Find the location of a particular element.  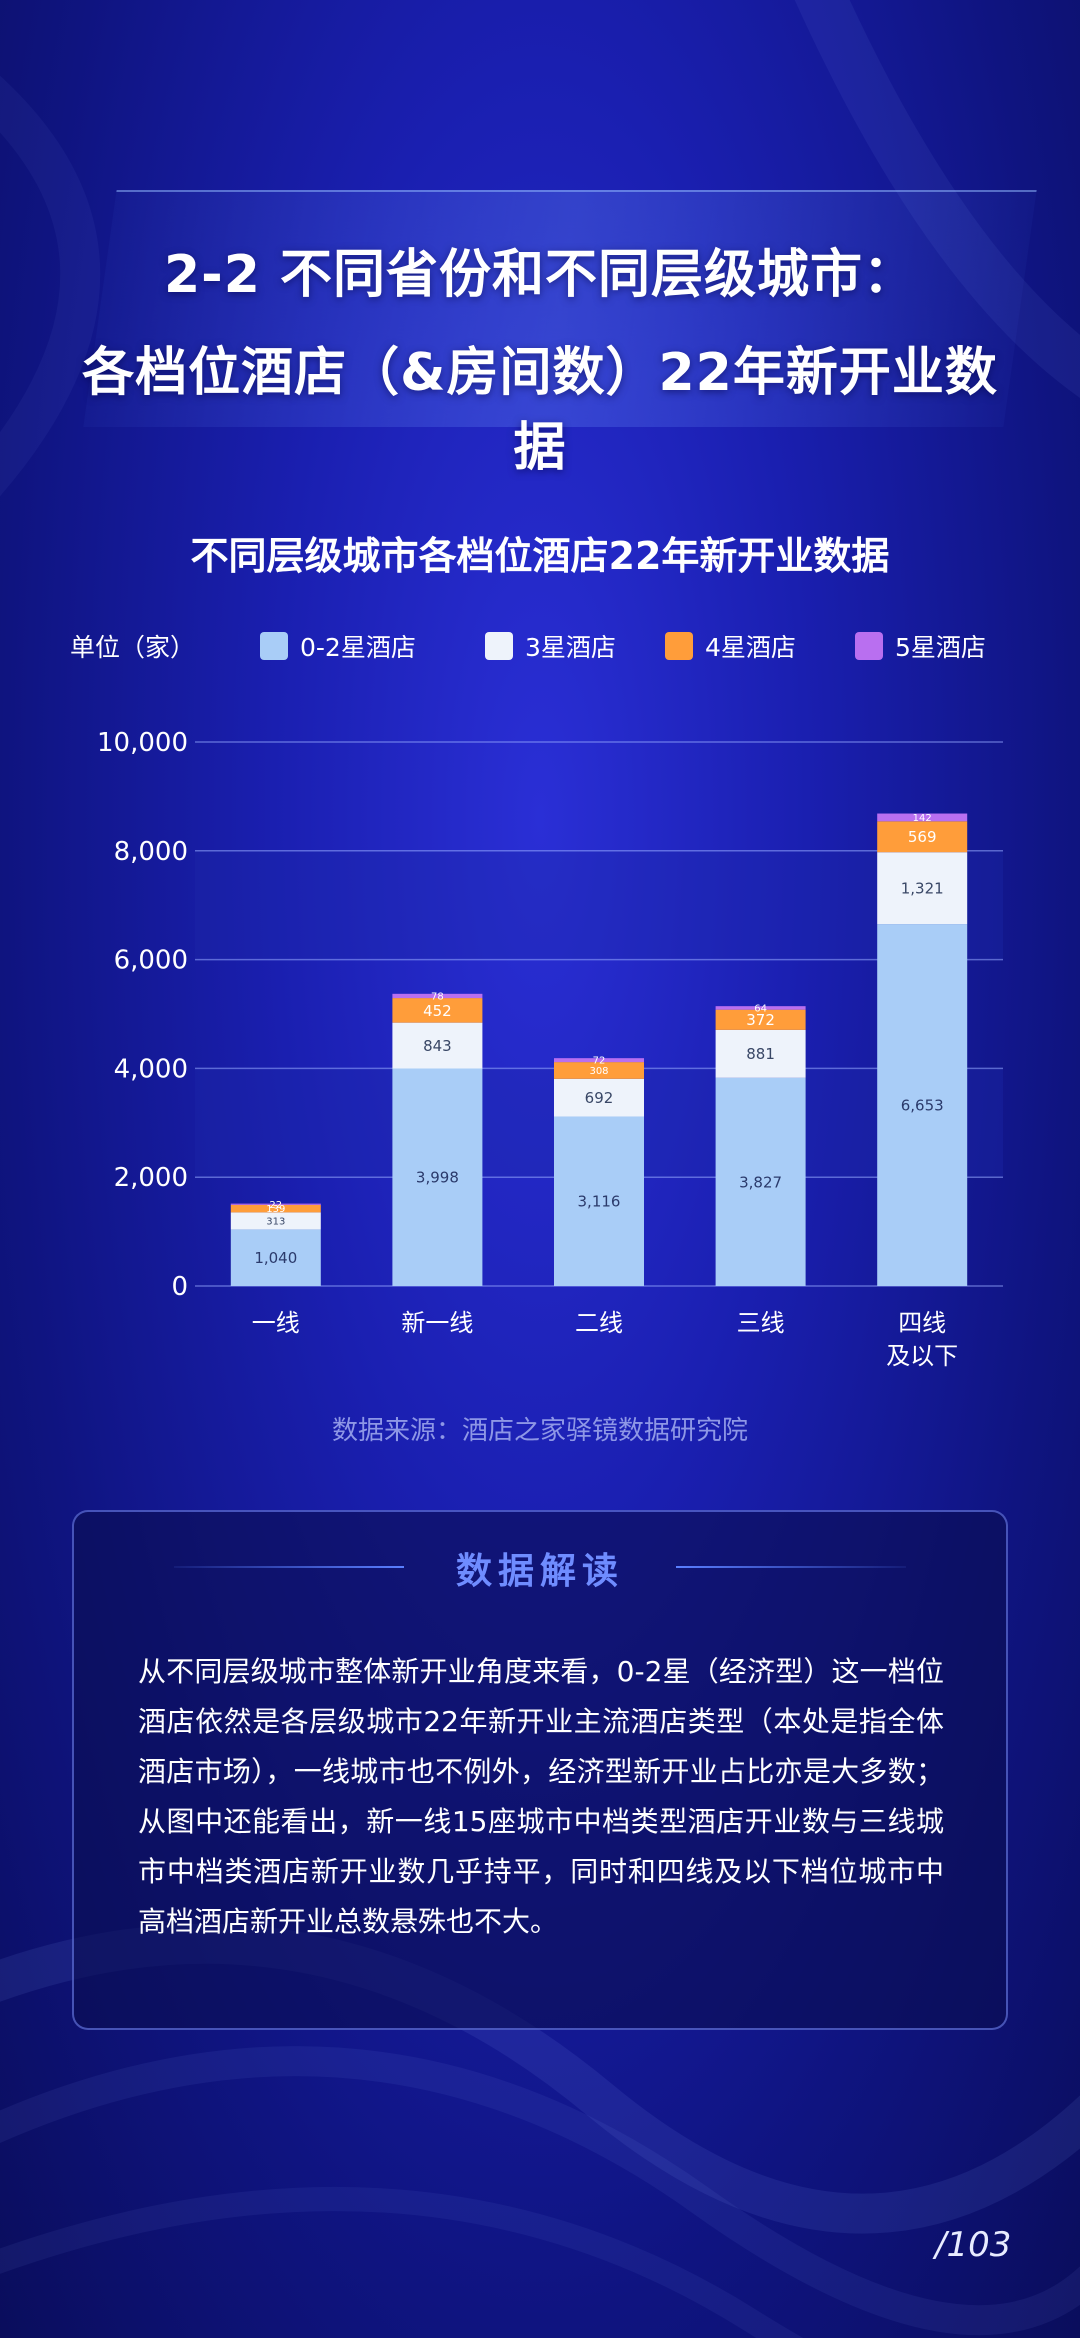

legend-item-5-star: 5星酒店 is located at coordinates (920, 646).